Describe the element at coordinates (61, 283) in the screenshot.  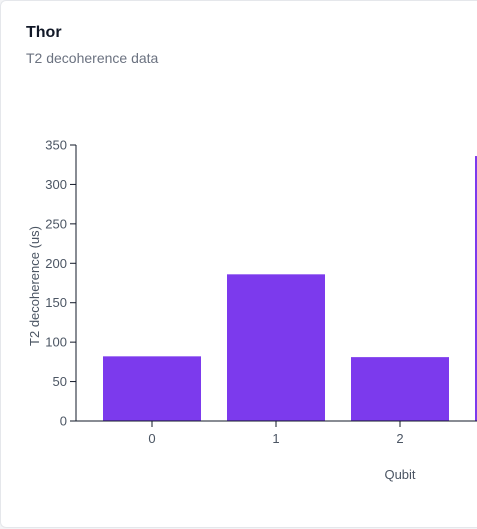
I see `y-axis: 0 50 100 150 200 250 300 350` at that location.